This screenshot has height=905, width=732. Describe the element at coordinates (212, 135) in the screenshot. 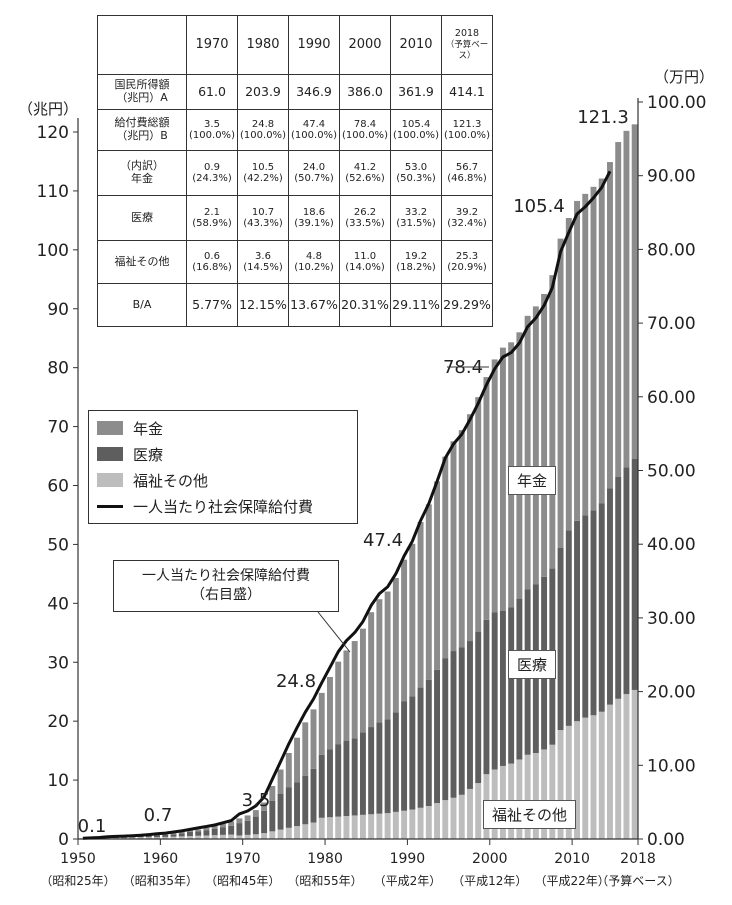

I see `cell-pct: (100.0%)` at that location.